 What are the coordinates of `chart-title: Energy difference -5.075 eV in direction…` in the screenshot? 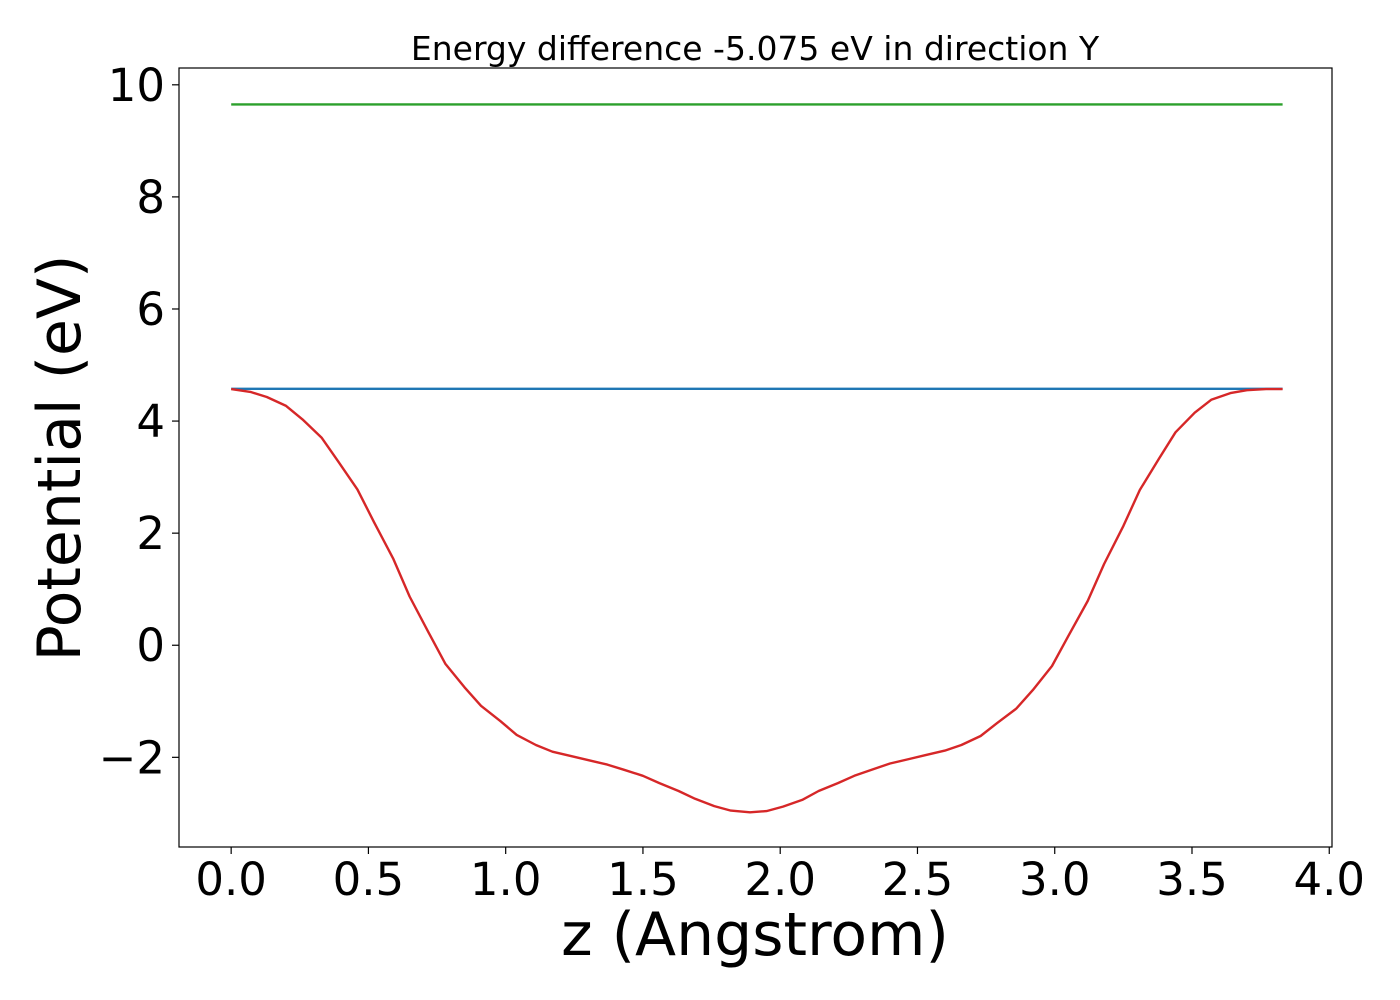 It's located at (755, 48).